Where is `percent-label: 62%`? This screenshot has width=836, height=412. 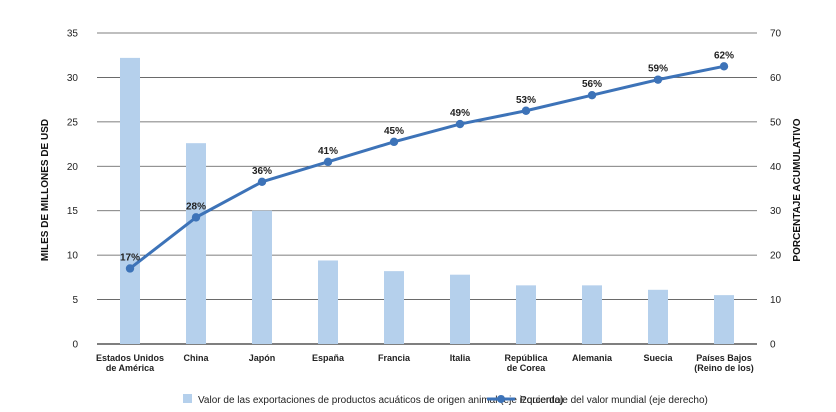
percent-label: 62% is located at coordinates (724, 55).